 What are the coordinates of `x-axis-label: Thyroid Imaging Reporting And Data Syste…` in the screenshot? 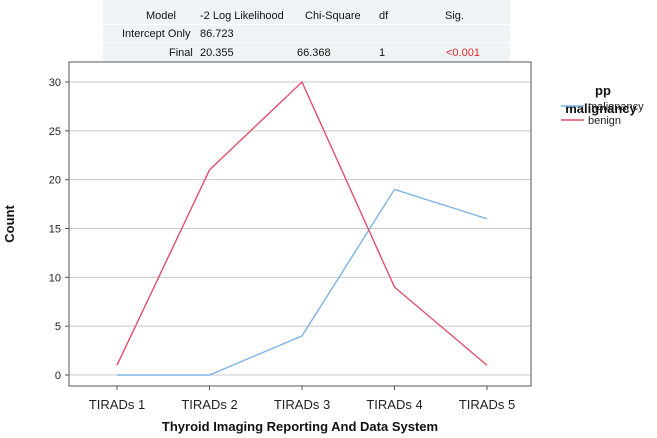 It's located at (300, 426).